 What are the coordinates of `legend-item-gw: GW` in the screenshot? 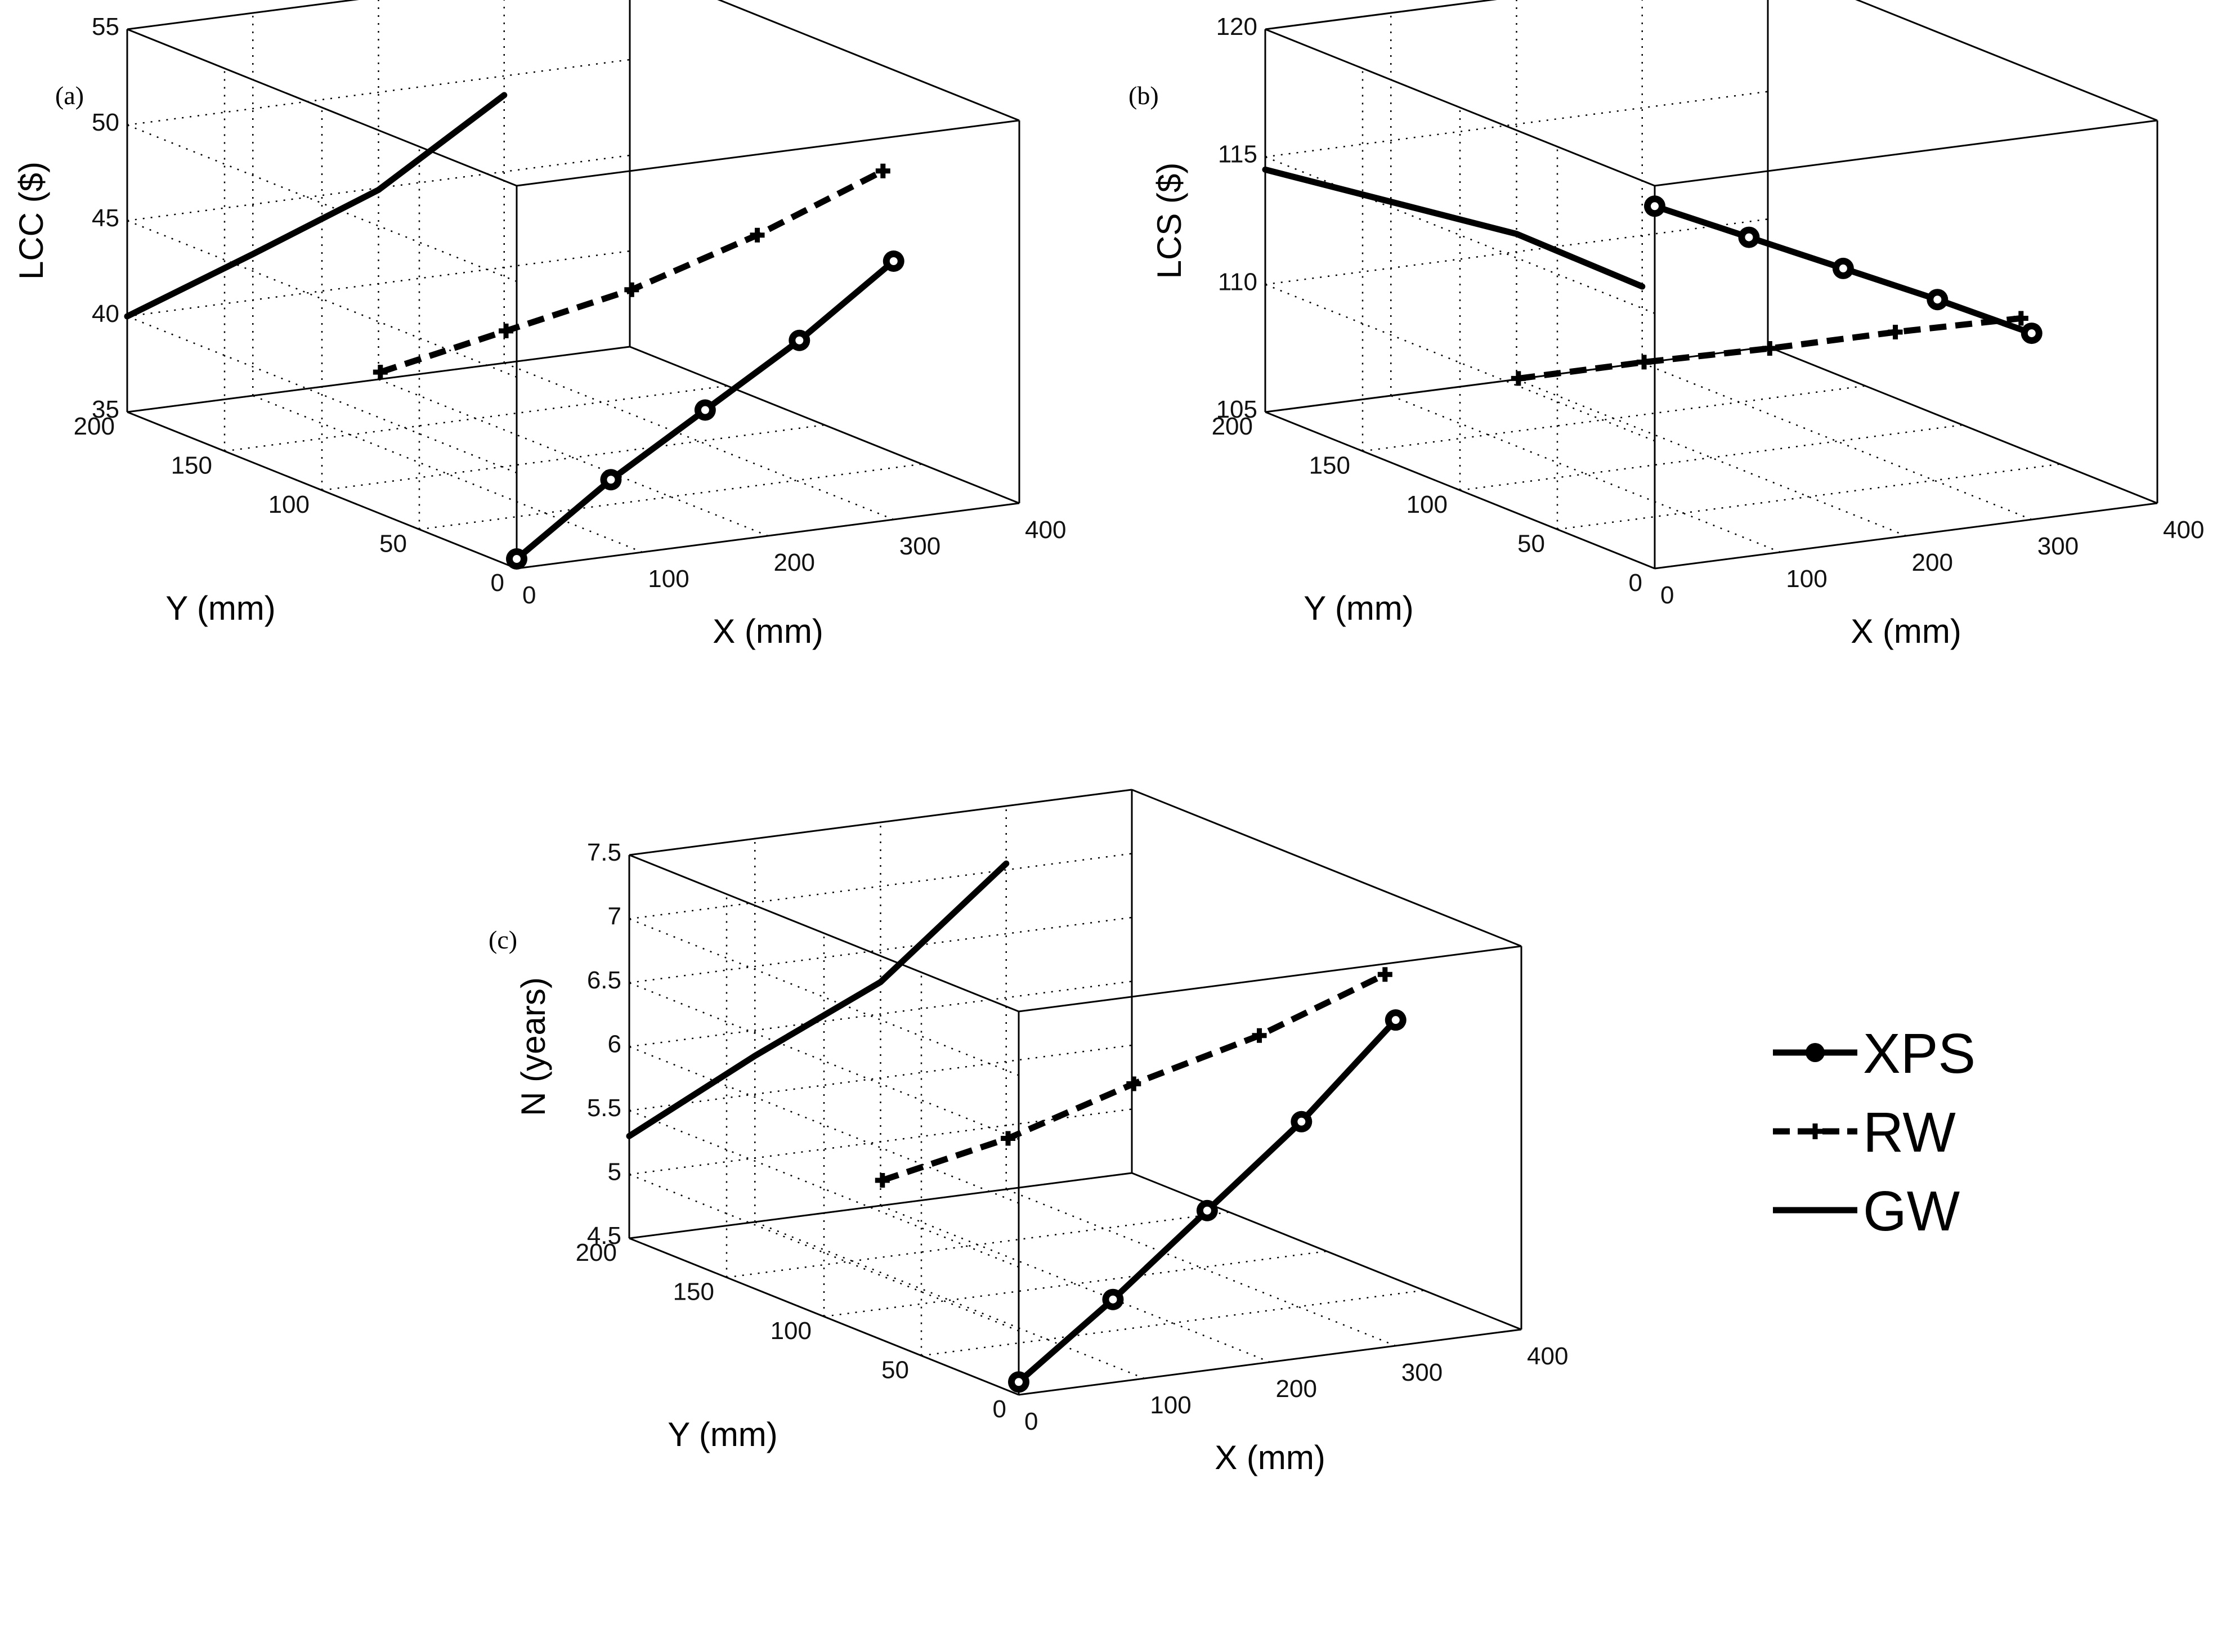 It's located at (1866, 1211).